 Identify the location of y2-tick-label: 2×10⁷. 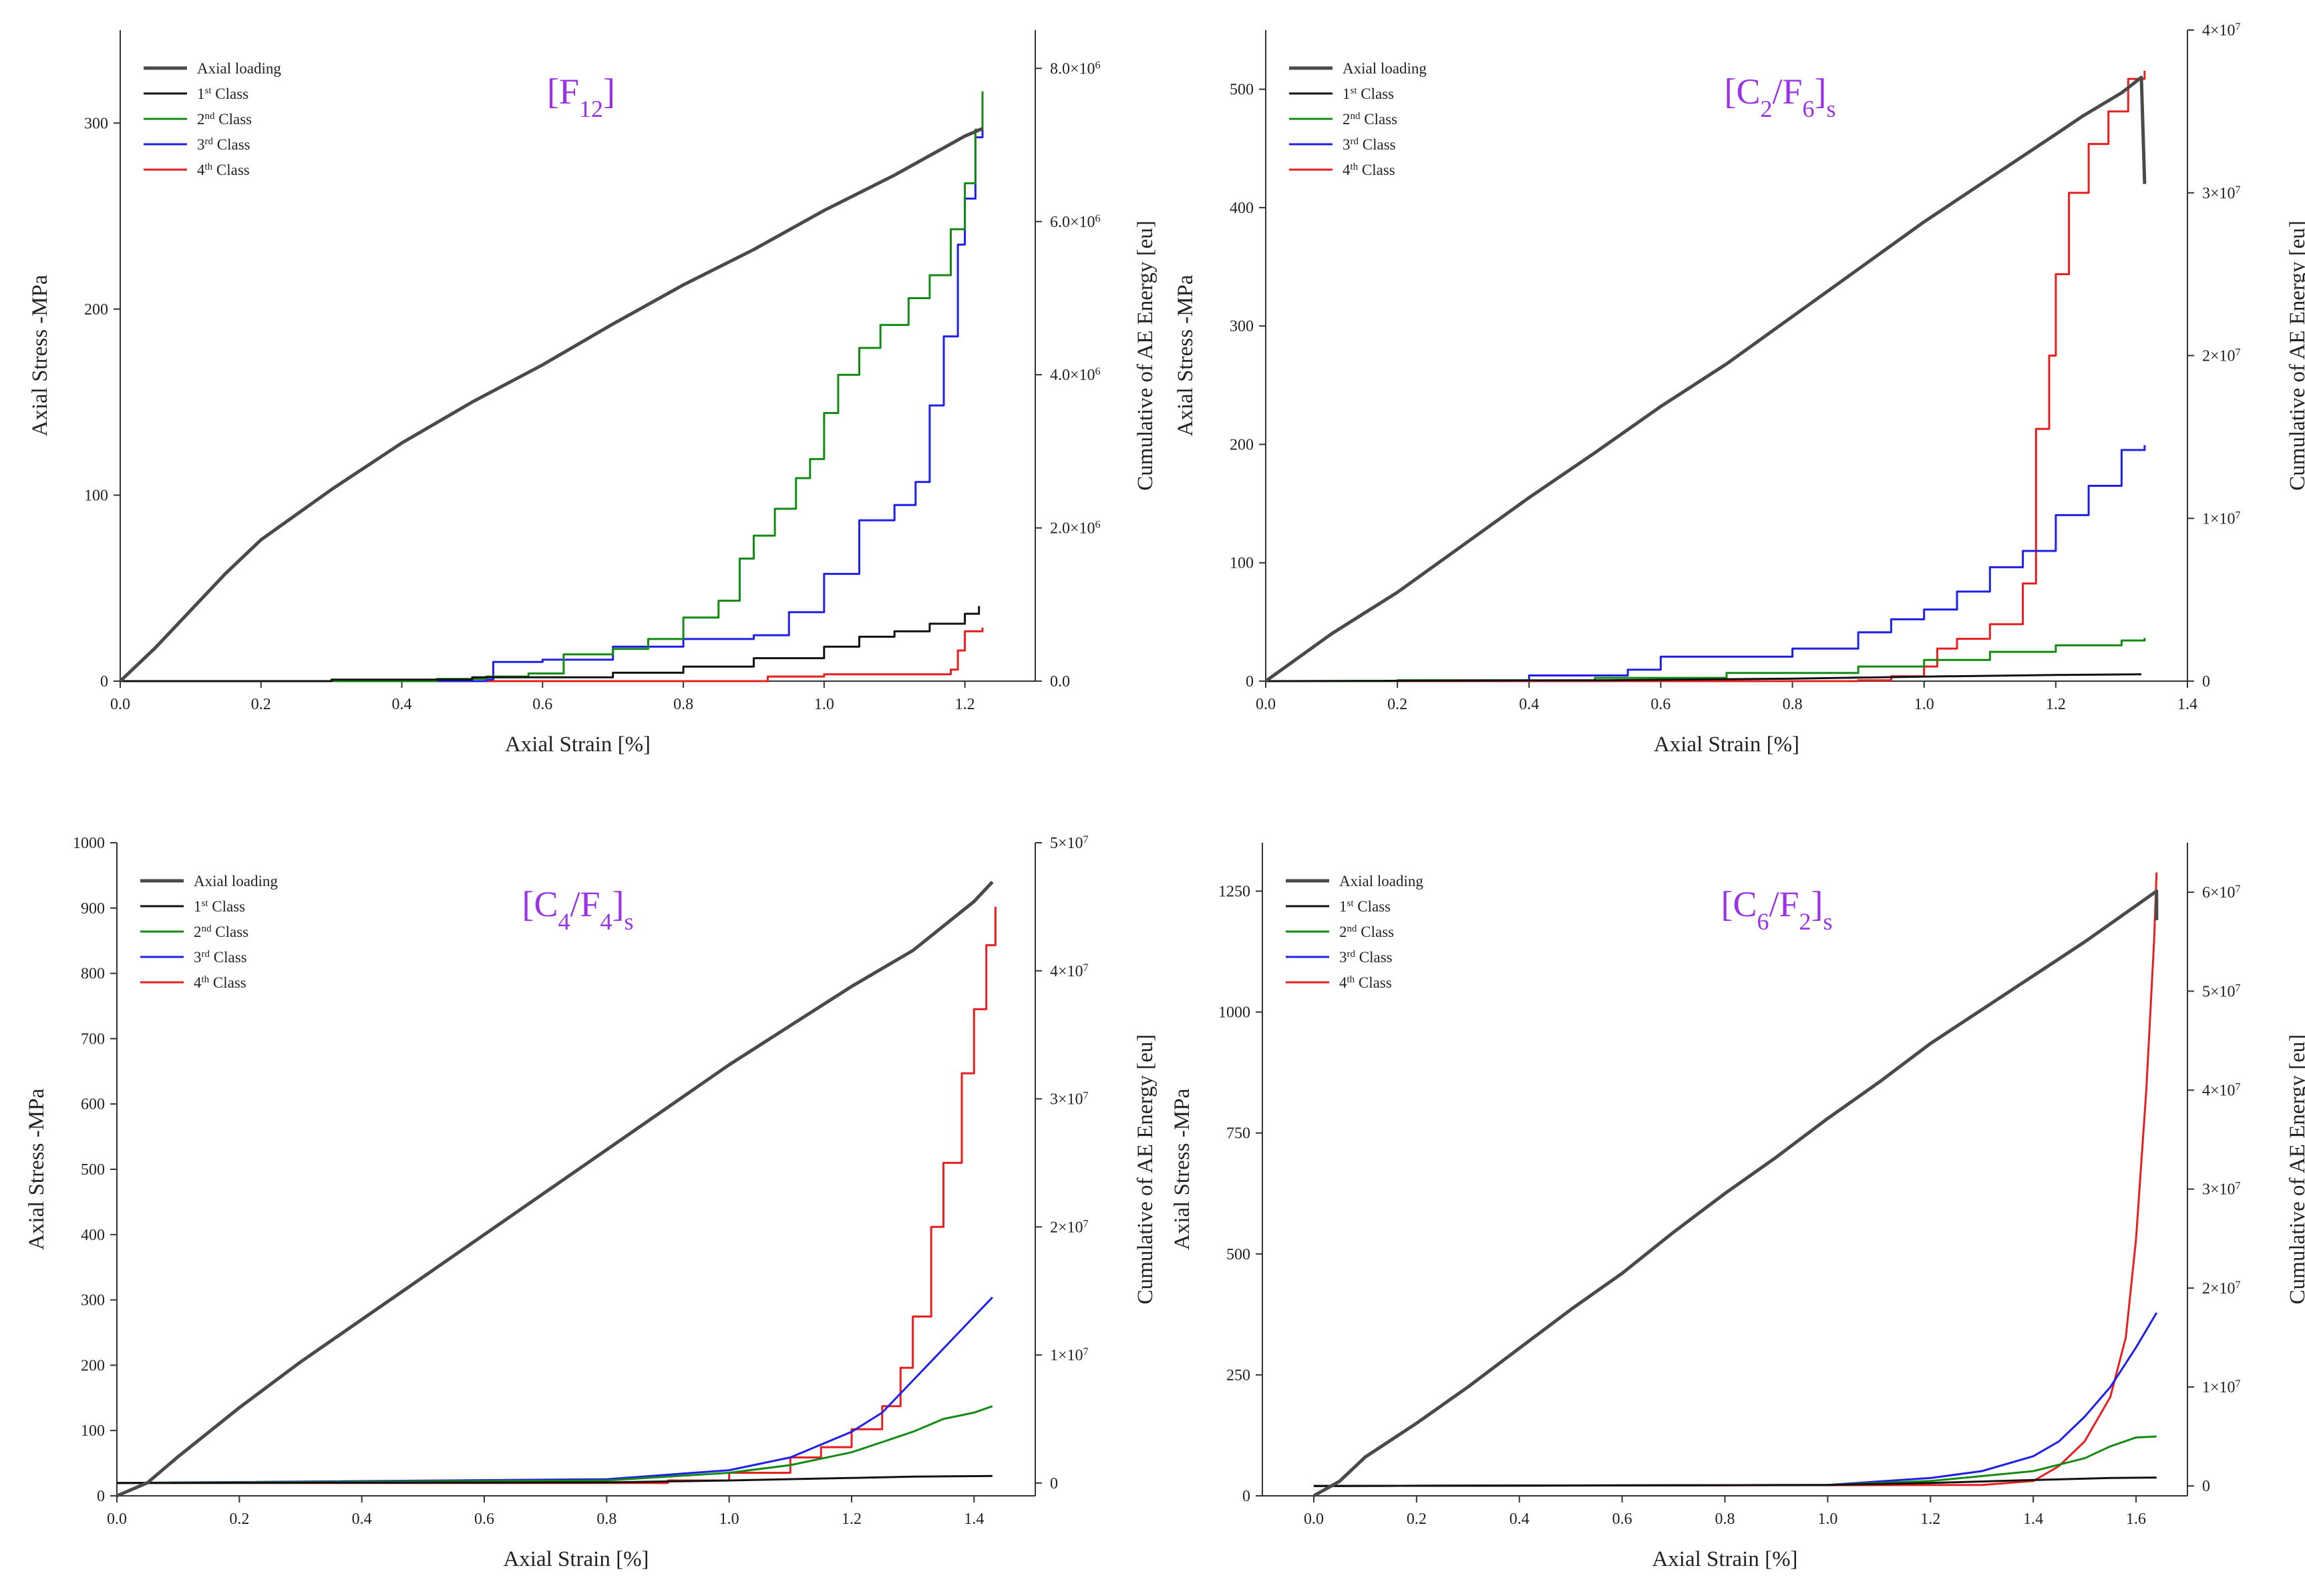
(2221, 1289).